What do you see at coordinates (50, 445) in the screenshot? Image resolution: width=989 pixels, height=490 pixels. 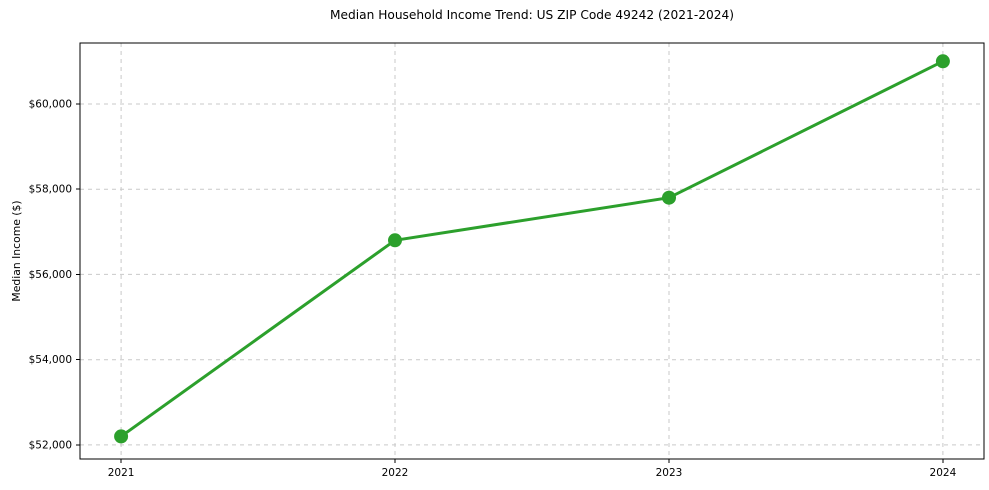 I see `y-tick-label: $52,000` at bounding box center [50, 445].